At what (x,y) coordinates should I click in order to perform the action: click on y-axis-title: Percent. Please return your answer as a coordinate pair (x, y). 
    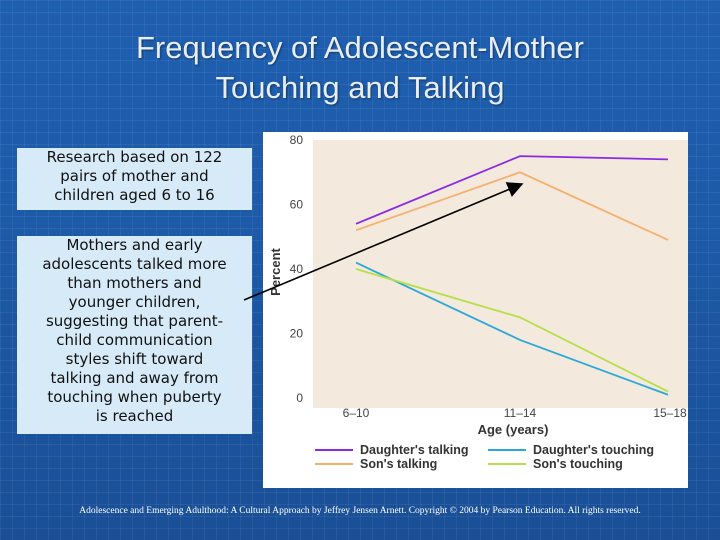
    Looking at the image, I should click on (275, 271).